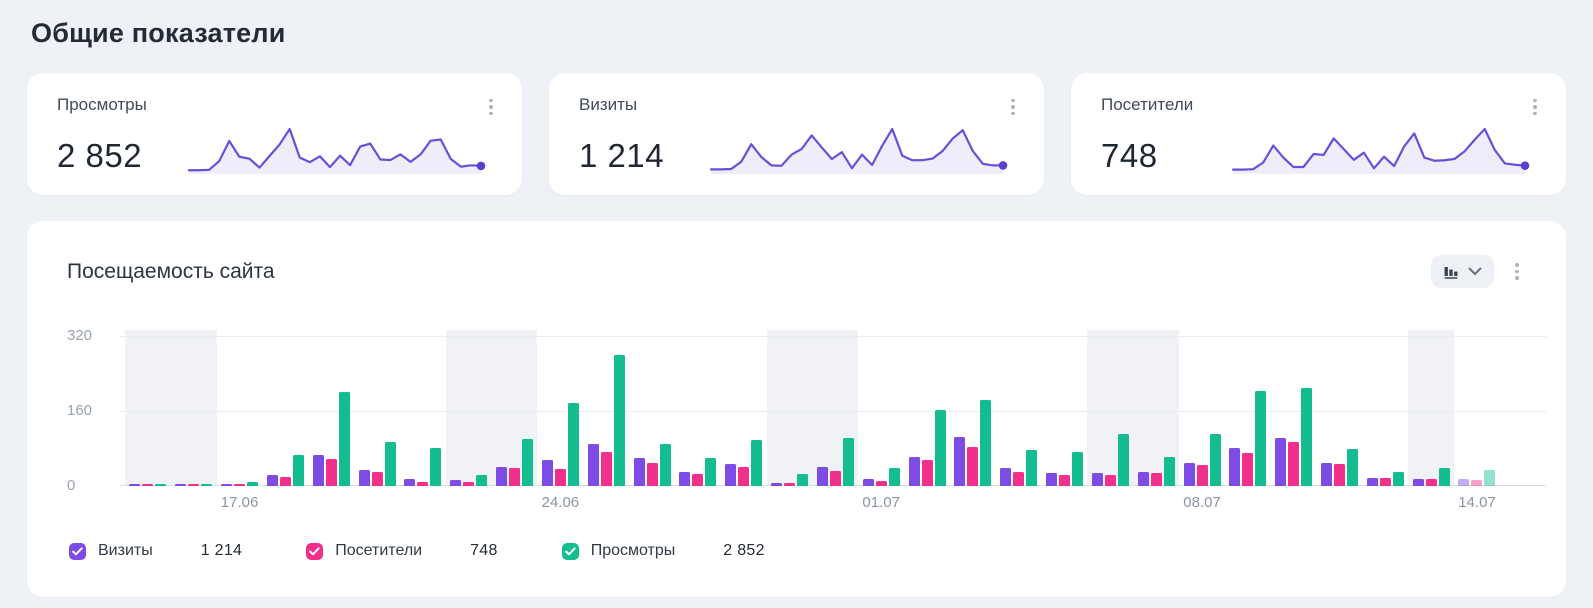 Image resolution: width=1593 pixels, height=608 pixels. What do you see at coordinates (633, 550) in the screenshot?
I see `legend-views-label: Просмотры` at bounding box center [633, 550].